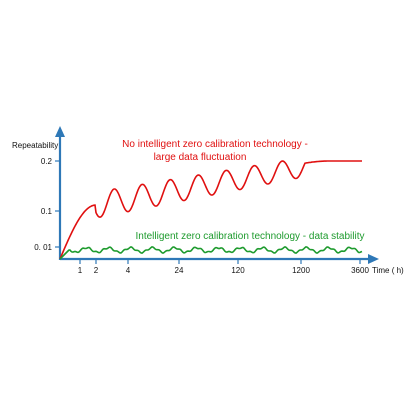 The image size is (416, 416). Describe the element at coordinates (179, 270) in the screenshot. I see `x-tick-label-24: 24` at that location.